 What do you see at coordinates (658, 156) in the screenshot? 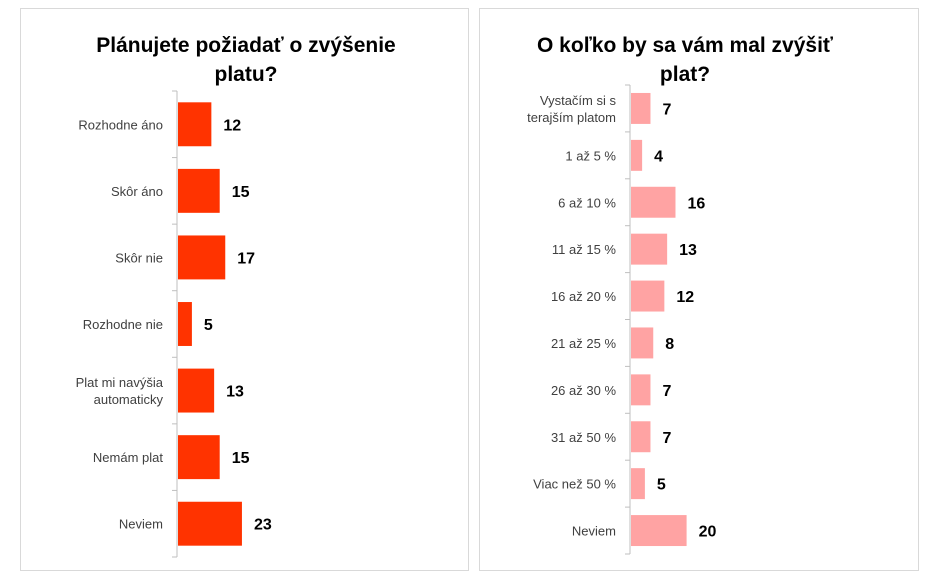
I see `data-label: 4` at bounding box center [658, 156].